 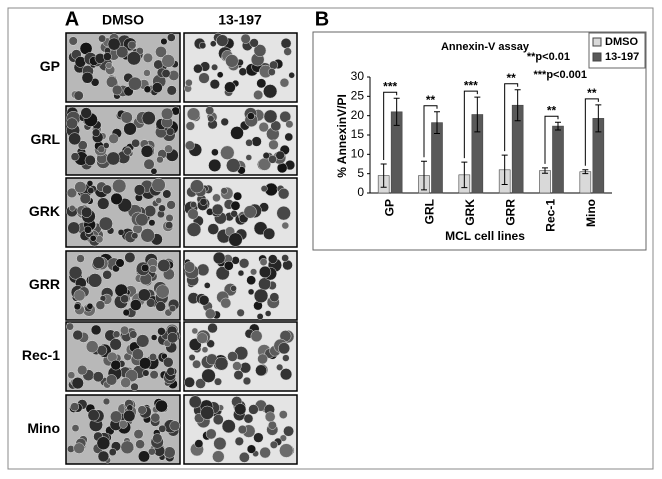 I want to click on row-label: GP, so click(x=50, y=66).